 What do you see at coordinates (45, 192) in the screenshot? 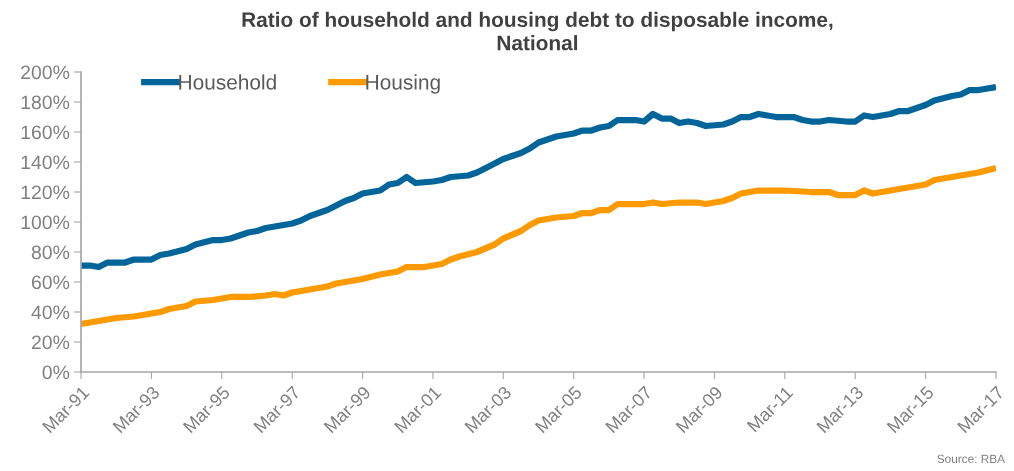
I see `y-tick-label: 120%` at bounding box center [45, 192].